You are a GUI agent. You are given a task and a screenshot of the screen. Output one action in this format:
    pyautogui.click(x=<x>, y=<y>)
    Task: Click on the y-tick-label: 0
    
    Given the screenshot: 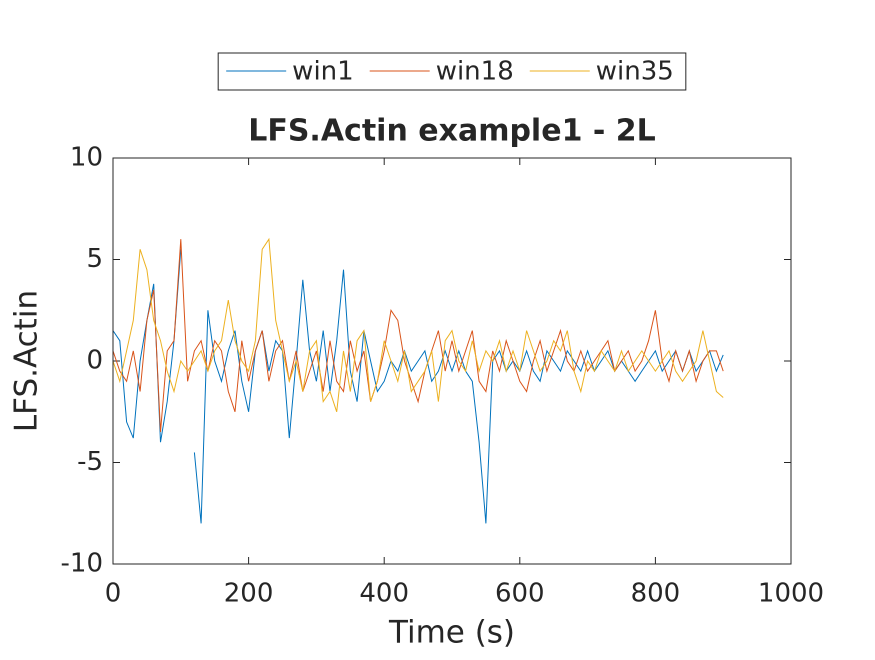 What is the action you would take?
    pyautogui.click(x=94, y=361)
    